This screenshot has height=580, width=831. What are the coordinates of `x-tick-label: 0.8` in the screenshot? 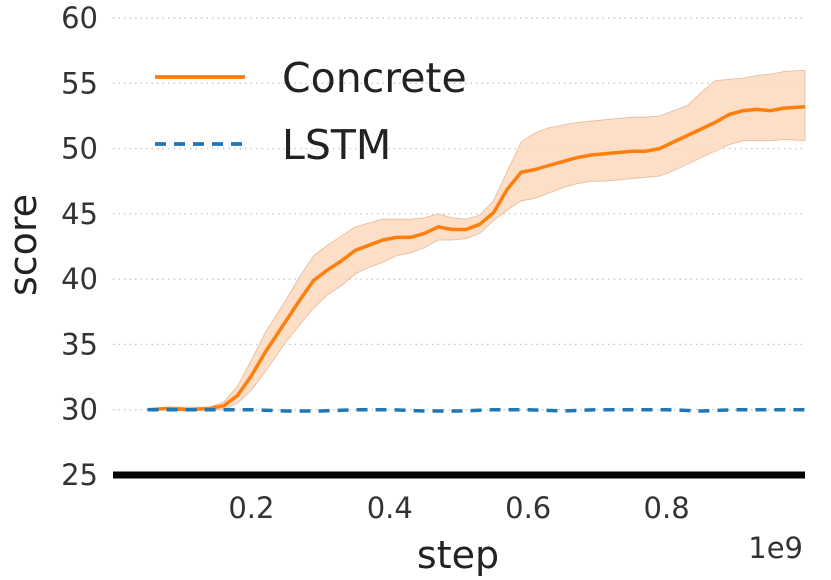 It's located at (667, 508).